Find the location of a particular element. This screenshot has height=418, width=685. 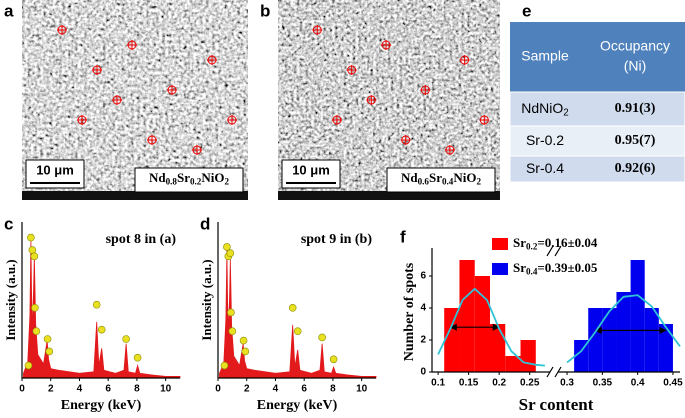

x-tick-label: 4 is located at coordinates (80, 389).